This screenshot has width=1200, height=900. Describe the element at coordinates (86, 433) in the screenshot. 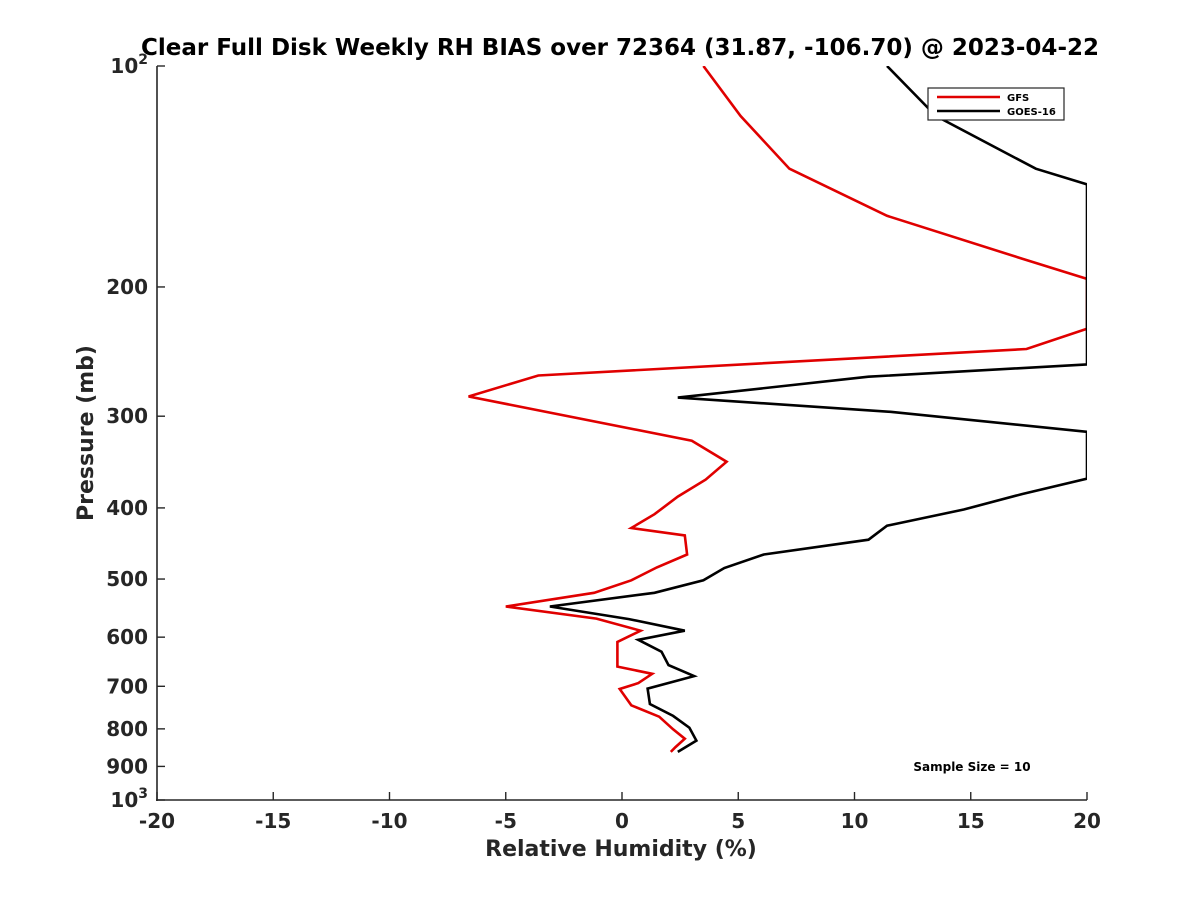

I see `y-axis-label: Pressure (mb)` at that location.